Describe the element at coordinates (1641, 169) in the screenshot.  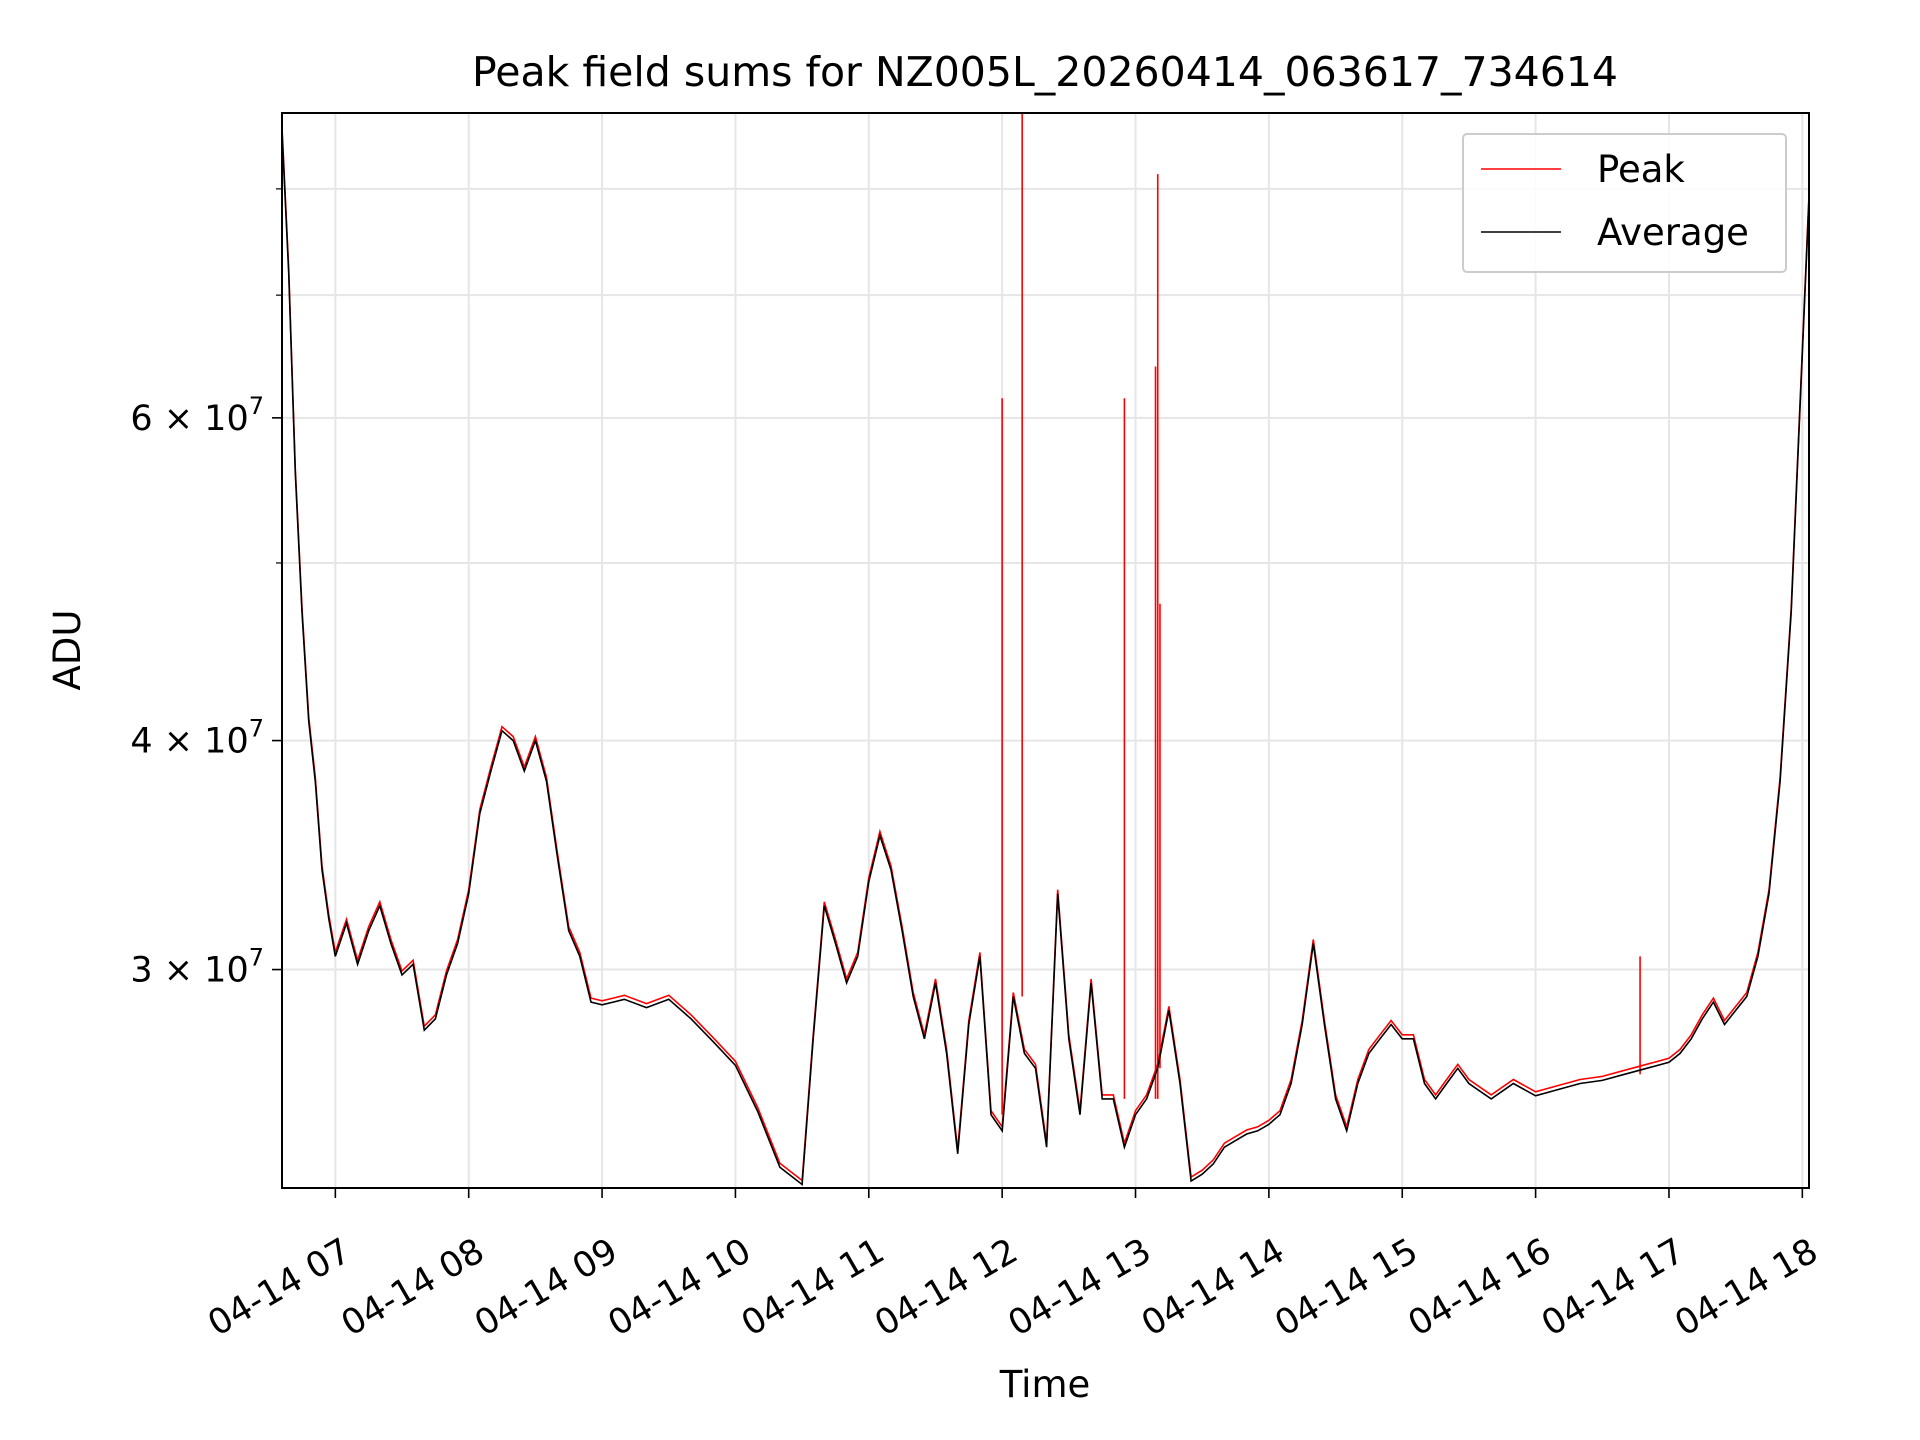
I see `legend-label-peak: Peak` at that location.